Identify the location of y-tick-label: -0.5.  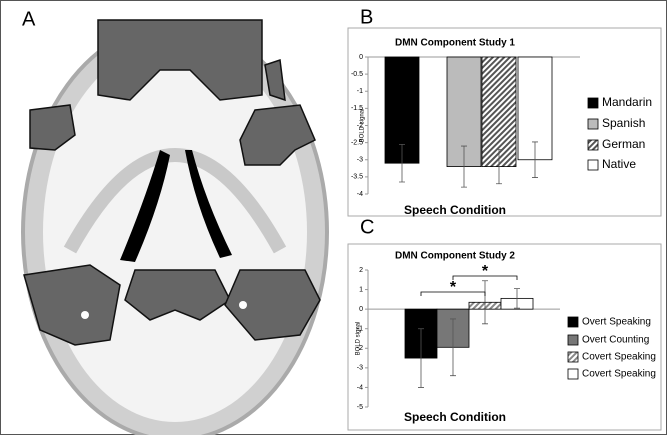
(357, 74).